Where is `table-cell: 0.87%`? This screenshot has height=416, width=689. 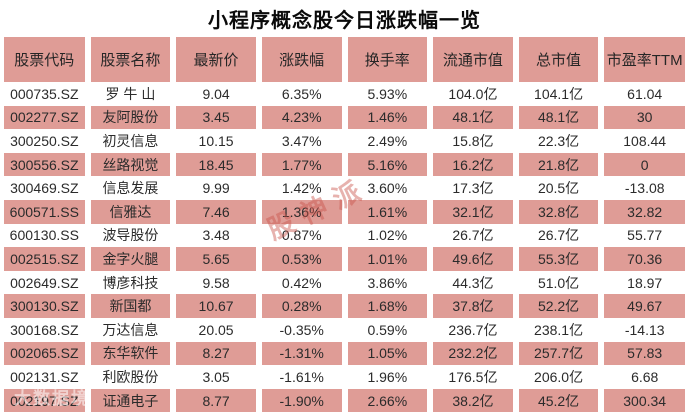
table-cell: 0.87% is located at coordinates (300, 235).